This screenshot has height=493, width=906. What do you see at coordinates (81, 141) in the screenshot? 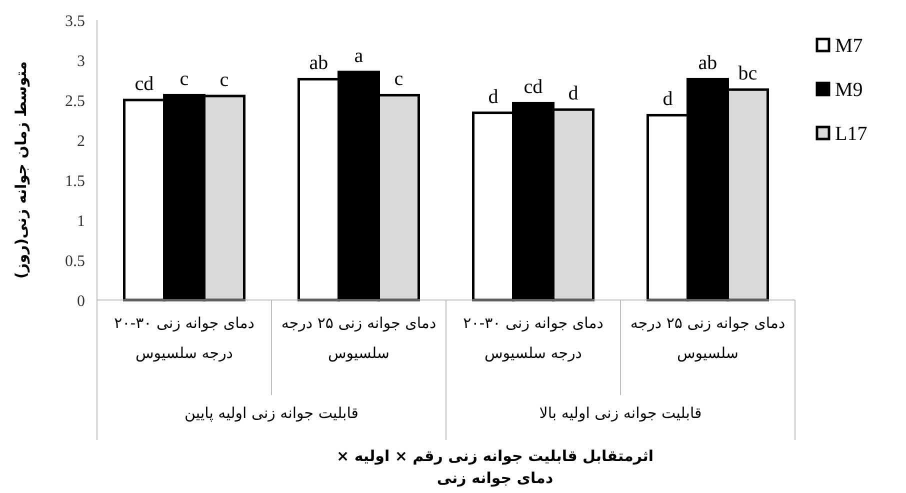
I see `y-tick-label: 2` at bounding box center [81, 141].